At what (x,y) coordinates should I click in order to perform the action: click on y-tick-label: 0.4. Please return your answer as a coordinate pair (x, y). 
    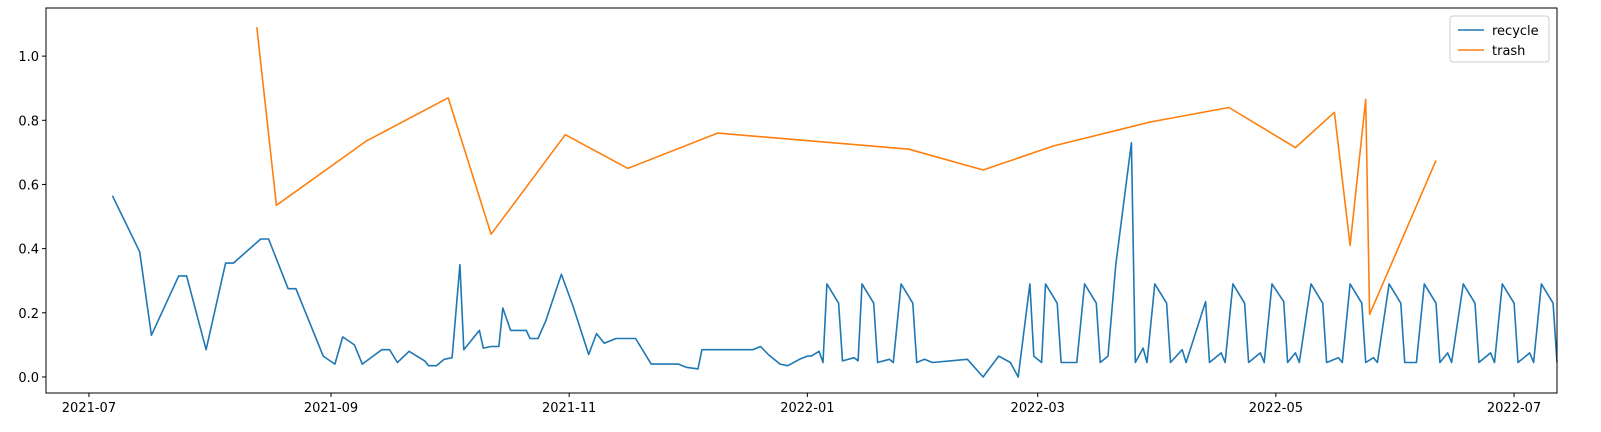
    Looking at the image, I should click on (28, 250).